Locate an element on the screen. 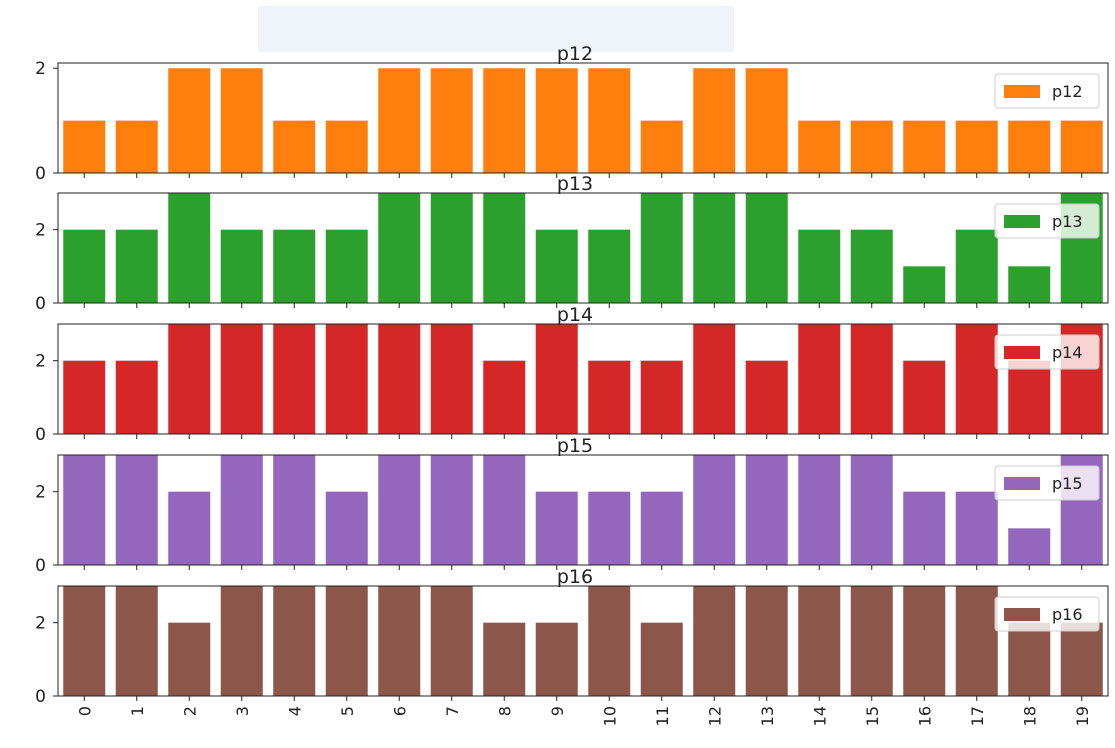 The height and width of the screenshot is (748, 1115). xtick-label: 2 is located at coordinates (189, 711).